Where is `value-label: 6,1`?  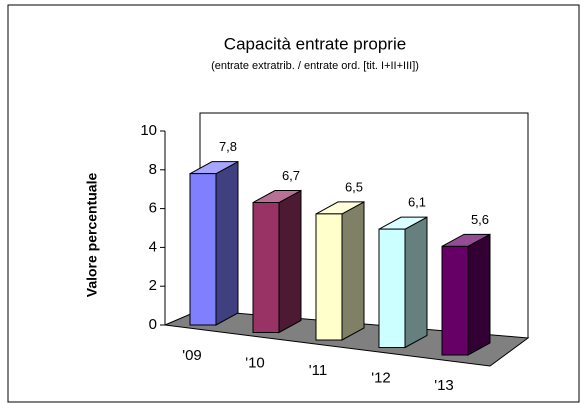 value-label: 6,1 is located at coordinates (417, 202).